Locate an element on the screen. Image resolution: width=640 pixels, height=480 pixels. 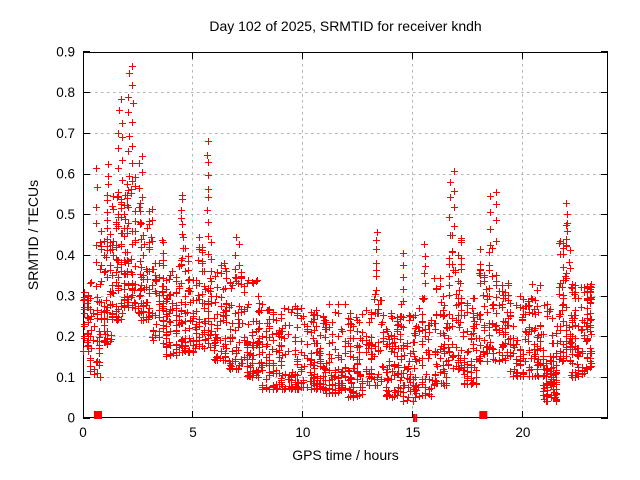
x-axis-label: GPS time / hours is located at coordinates (345, 455).